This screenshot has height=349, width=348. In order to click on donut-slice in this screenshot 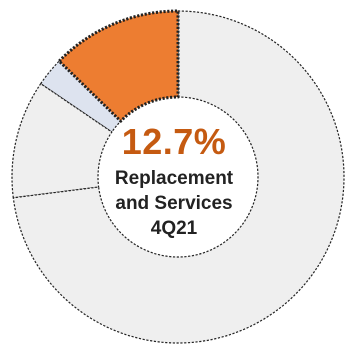, I will do `click(62, 141)`.